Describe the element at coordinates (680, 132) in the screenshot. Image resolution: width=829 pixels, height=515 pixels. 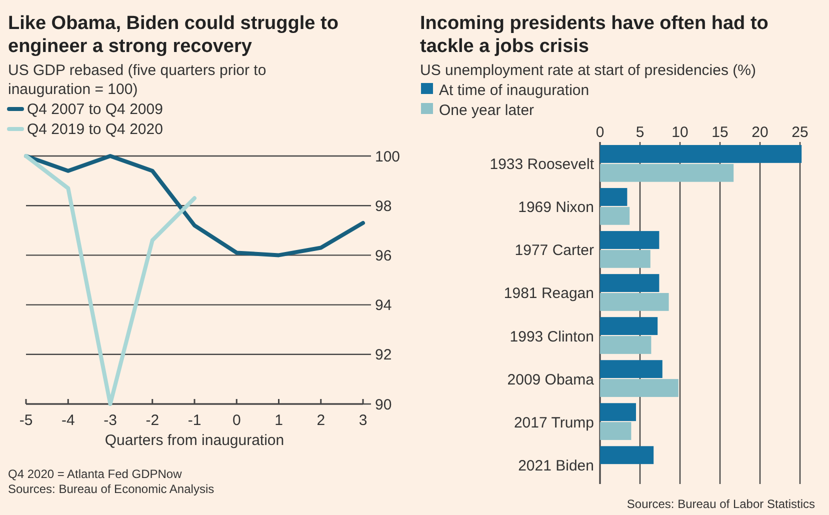
I see `x-tick-label: 10` at that location.